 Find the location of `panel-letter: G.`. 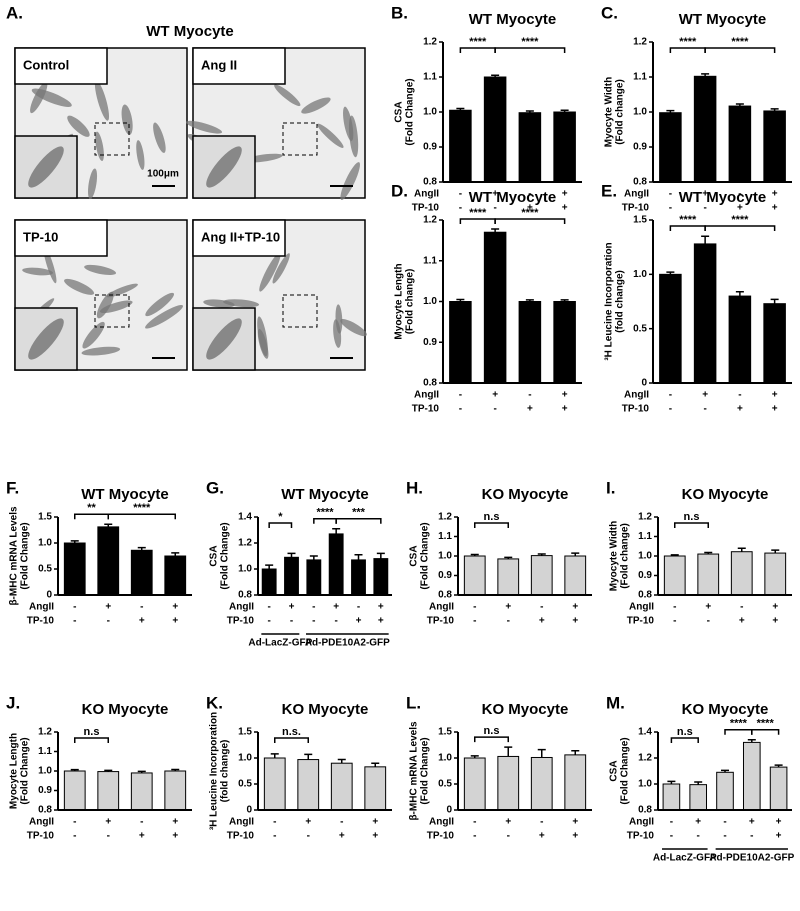

panel-letter: G. is located at coordinates (215, 487).